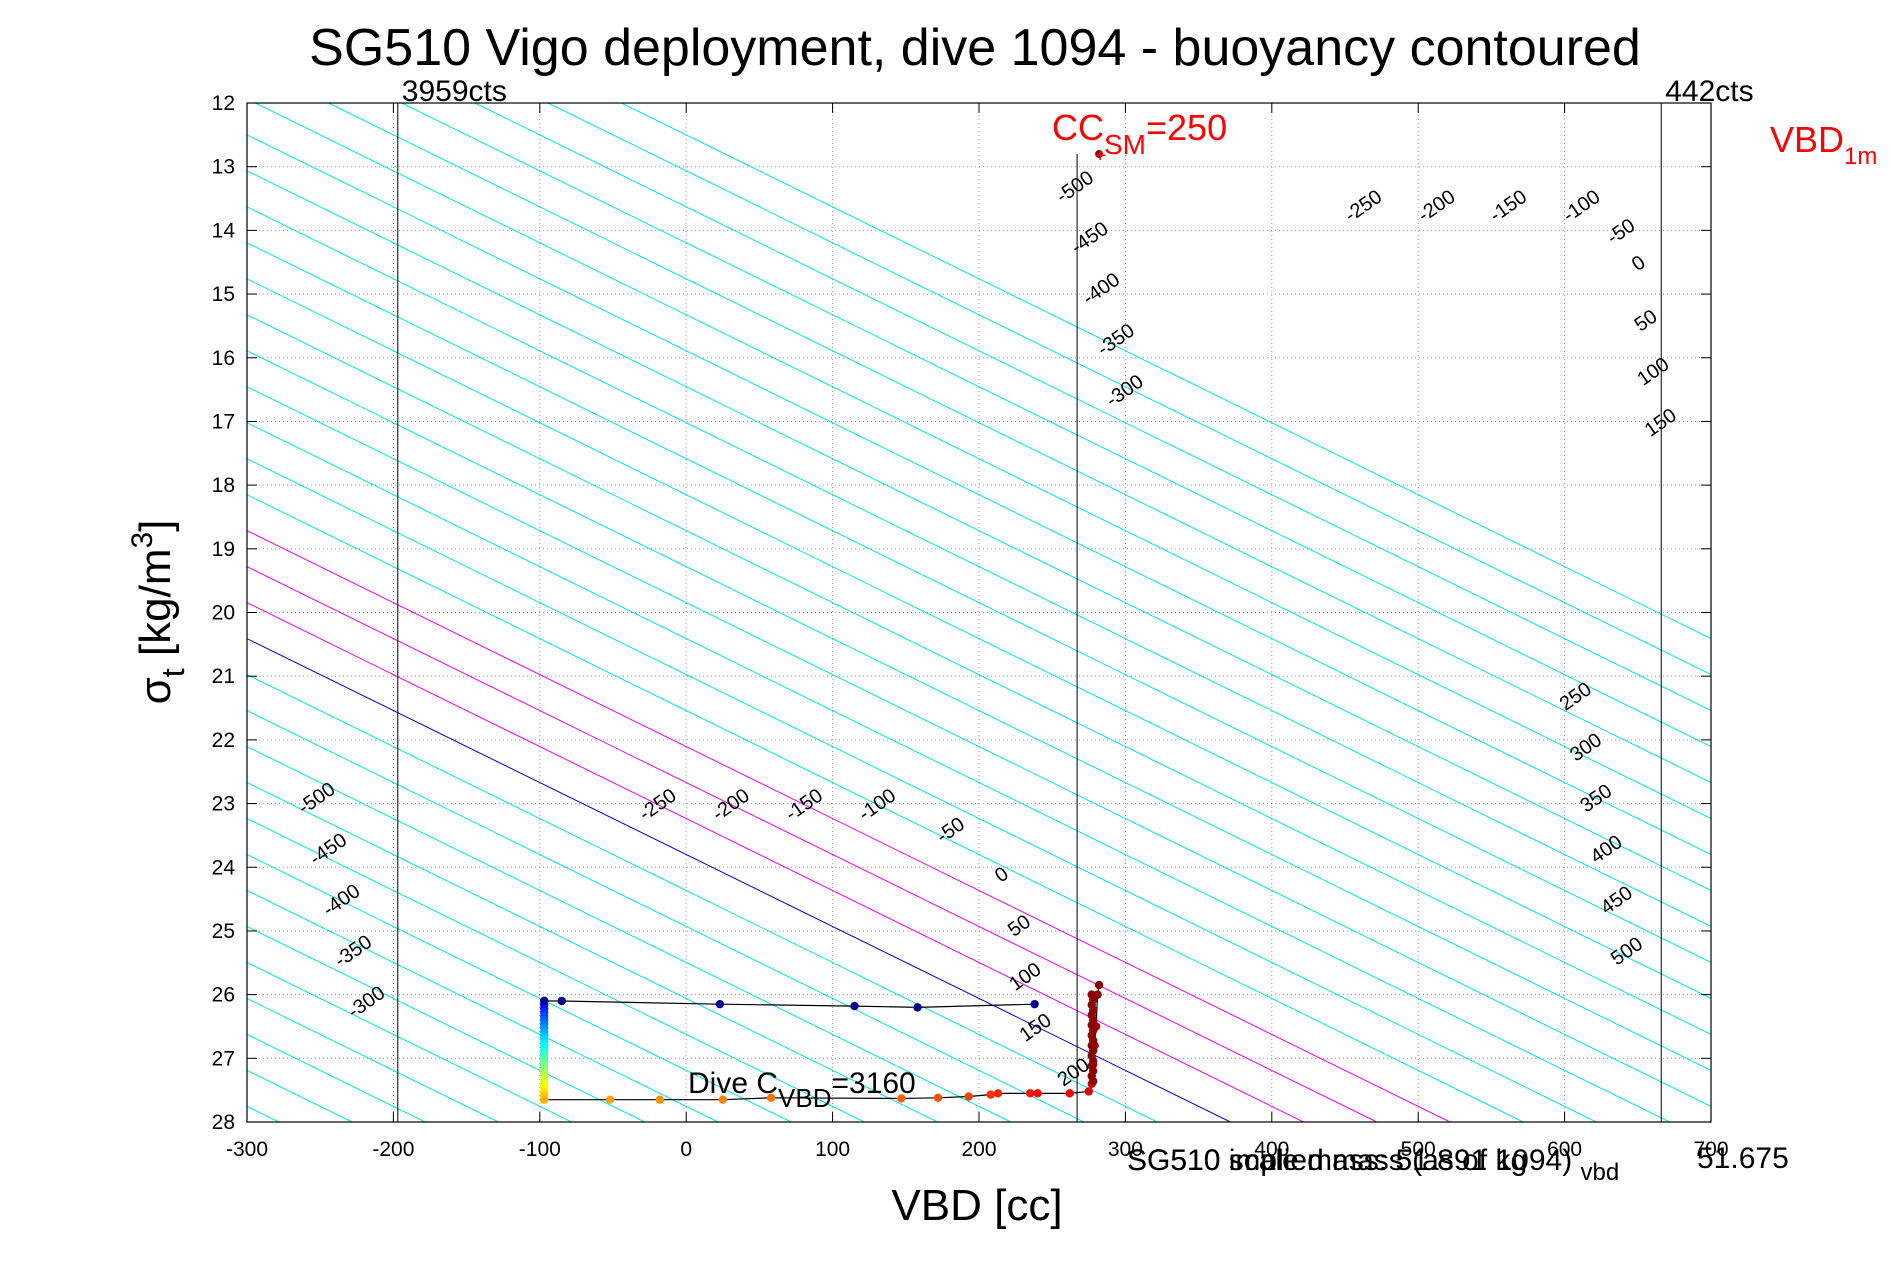 The image size is (1891, 1262). Describe the element at coordinates (1327, 1160) in the screenshot. I see `scale-mass-text: SG510 scale mass: 51.891 kg` at that location.